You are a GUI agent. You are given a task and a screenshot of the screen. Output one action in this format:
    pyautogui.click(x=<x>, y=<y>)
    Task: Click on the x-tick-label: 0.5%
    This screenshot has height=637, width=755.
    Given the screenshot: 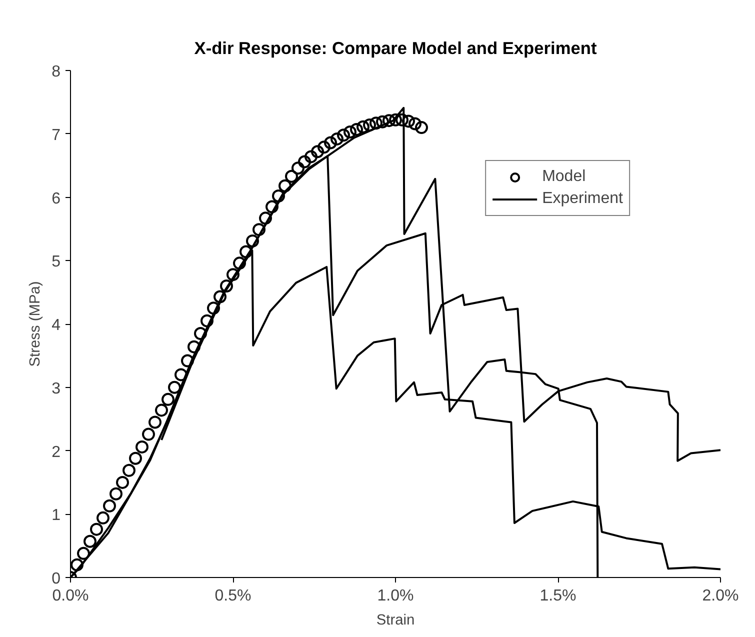 What is the action you would take?
    pyautogui.click(x=233, y=596)
    